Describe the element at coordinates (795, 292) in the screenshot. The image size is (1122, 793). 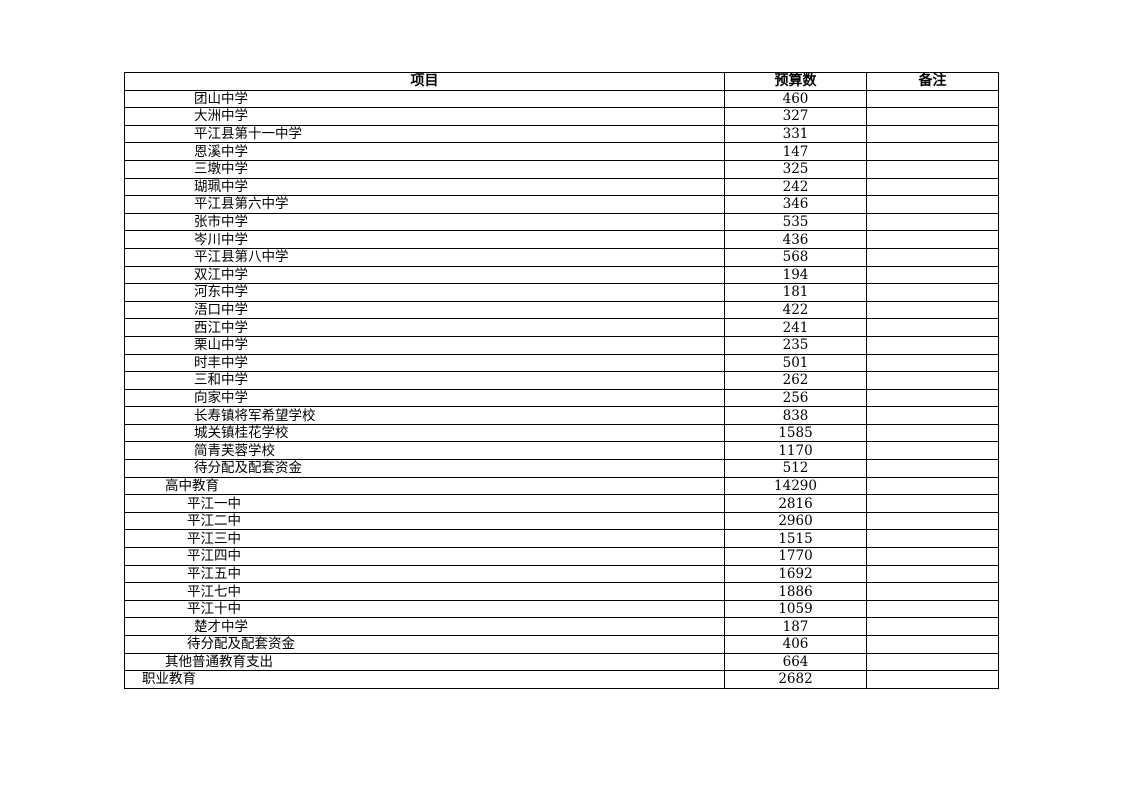
I see `budget-amount-cell: 181` at that location.